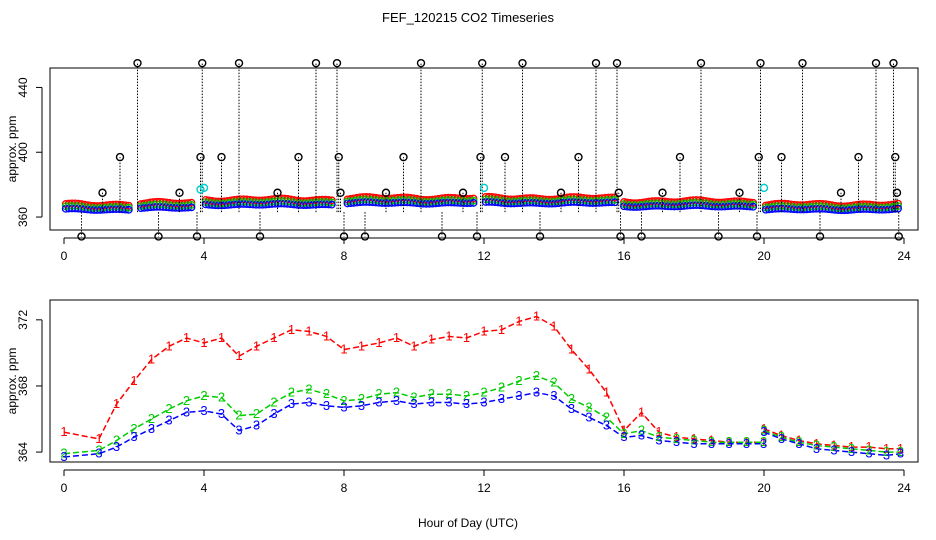 The height and width of the screenshot is (540, 936). I want to click on chart-title: FEF_120215 CO2 Timeseries, so click(468, 17).